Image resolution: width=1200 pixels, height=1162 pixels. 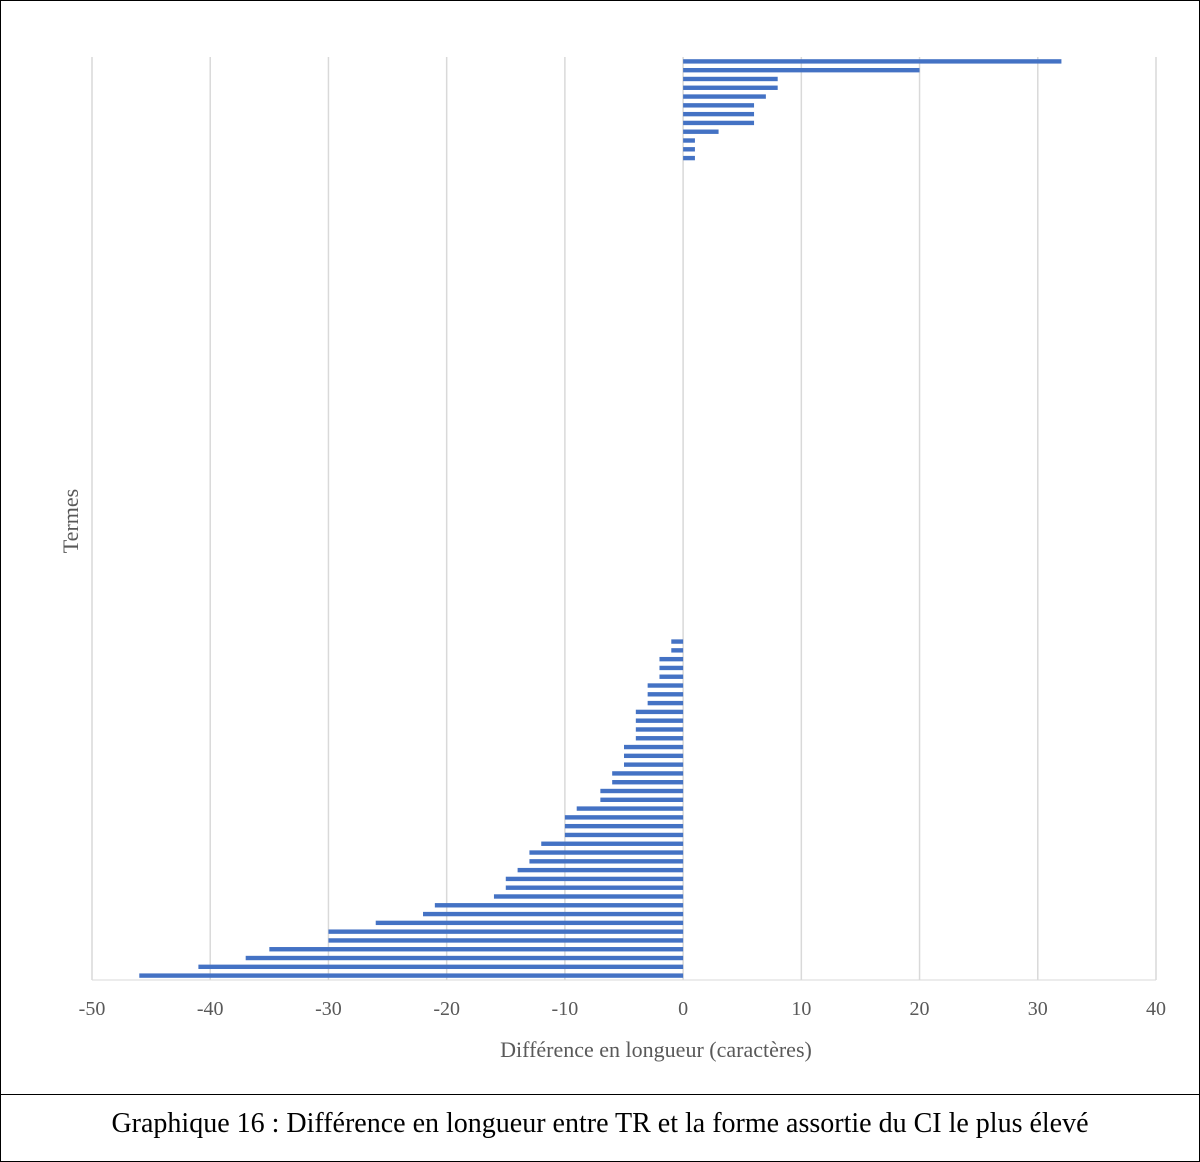 I want to click on x-tick-label: -10, so click(x=565, y=1009).